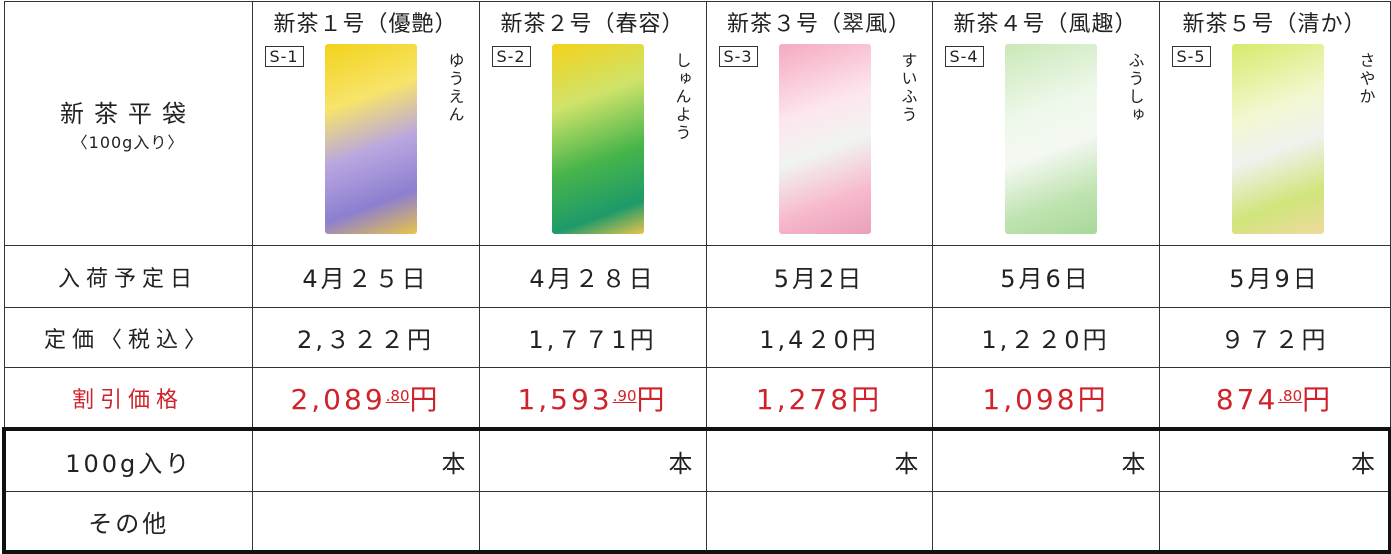 Image resolution: width=1391 pixels, height=554 pixels. I want to click on info-row: 定価〈税込〉 2,３２２円 1,７７1円 1,4２0円 1,２２0円 ９７２円, so click(697, 337).